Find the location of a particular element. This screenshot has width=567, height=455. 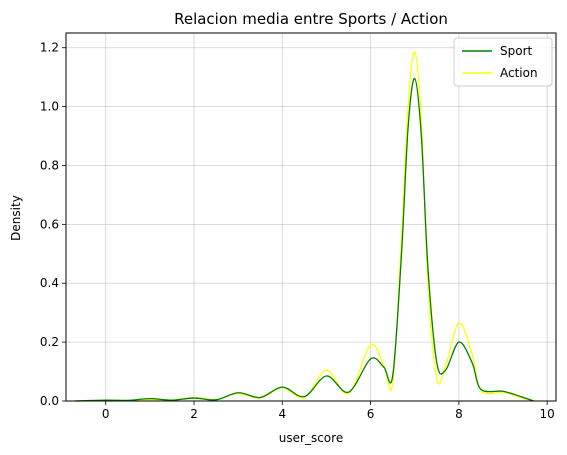

x-tick-label: 0 is located at coordinates (106, 414).